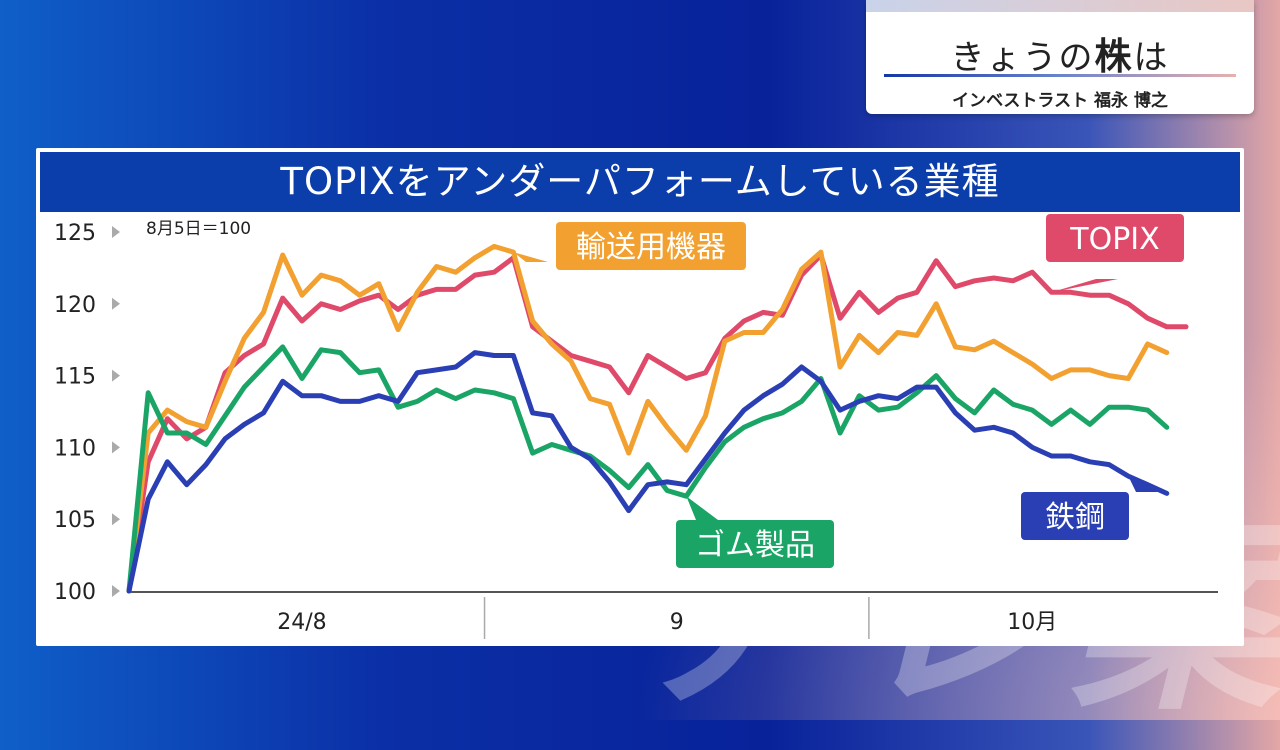 Image resolution: width=1280 pixels, height=750 pixels. I want to click on callout-pointer, so click(530, 257).